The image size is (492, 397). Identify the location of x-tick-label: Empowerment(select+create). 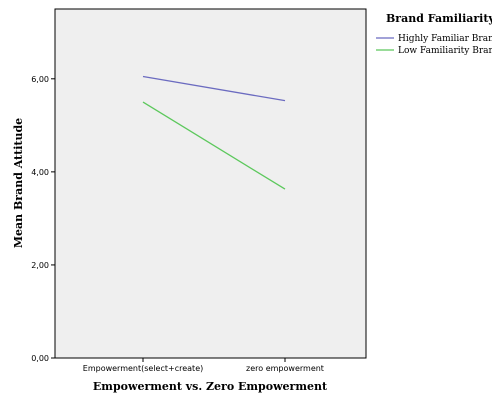
(143, 368).